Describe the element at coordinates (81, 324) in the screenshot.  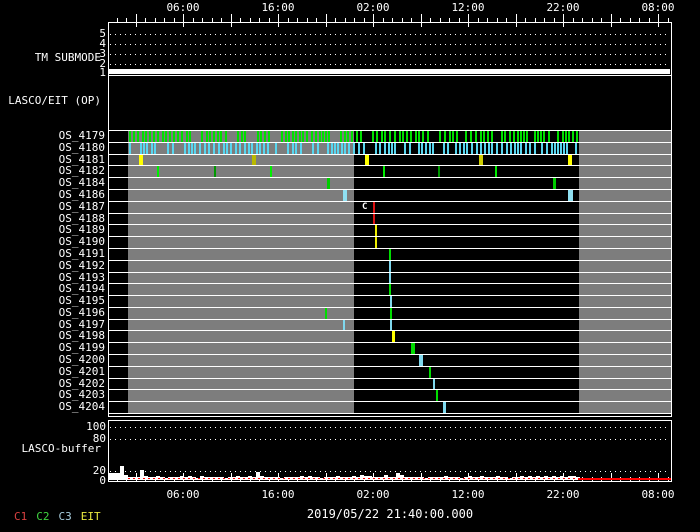
I see `os-row-label: OS_4197` at that location.